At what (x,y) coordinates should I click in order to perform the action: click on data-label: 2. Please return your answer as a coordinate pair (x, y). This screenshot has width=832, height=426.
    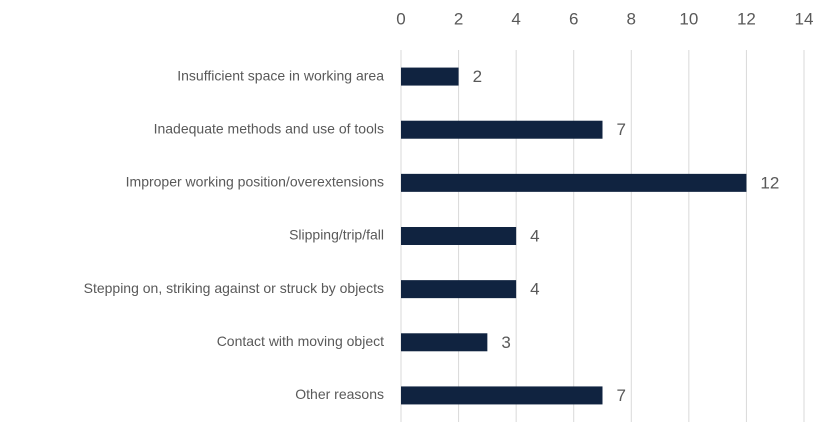
    Looking at the image, I should click on (477, 76).